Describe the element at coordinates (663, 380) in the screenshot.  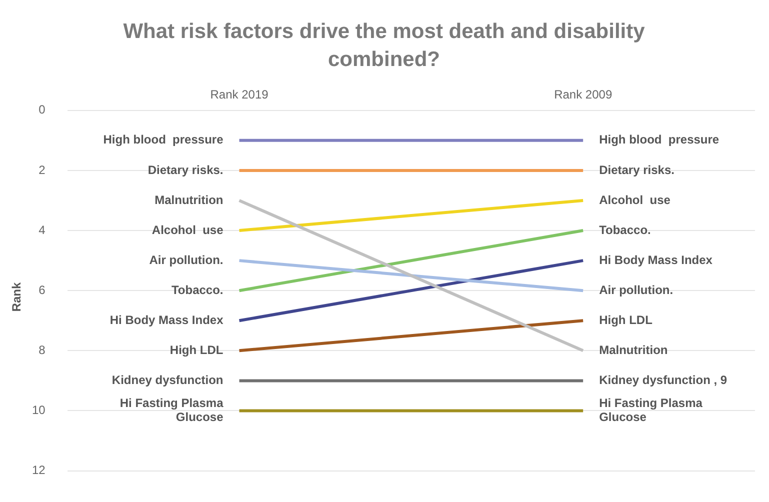
I see `data-label: Kidney dysfunction , 9` at that location.